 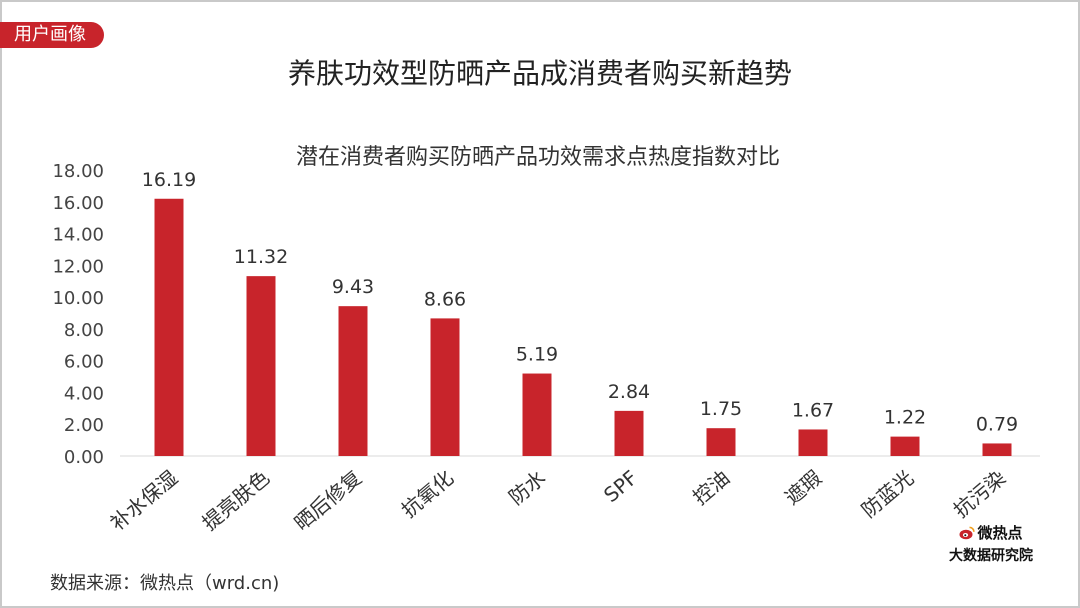 I want to click on x-category-label: 补水保湿, so click(x=144, y=500).